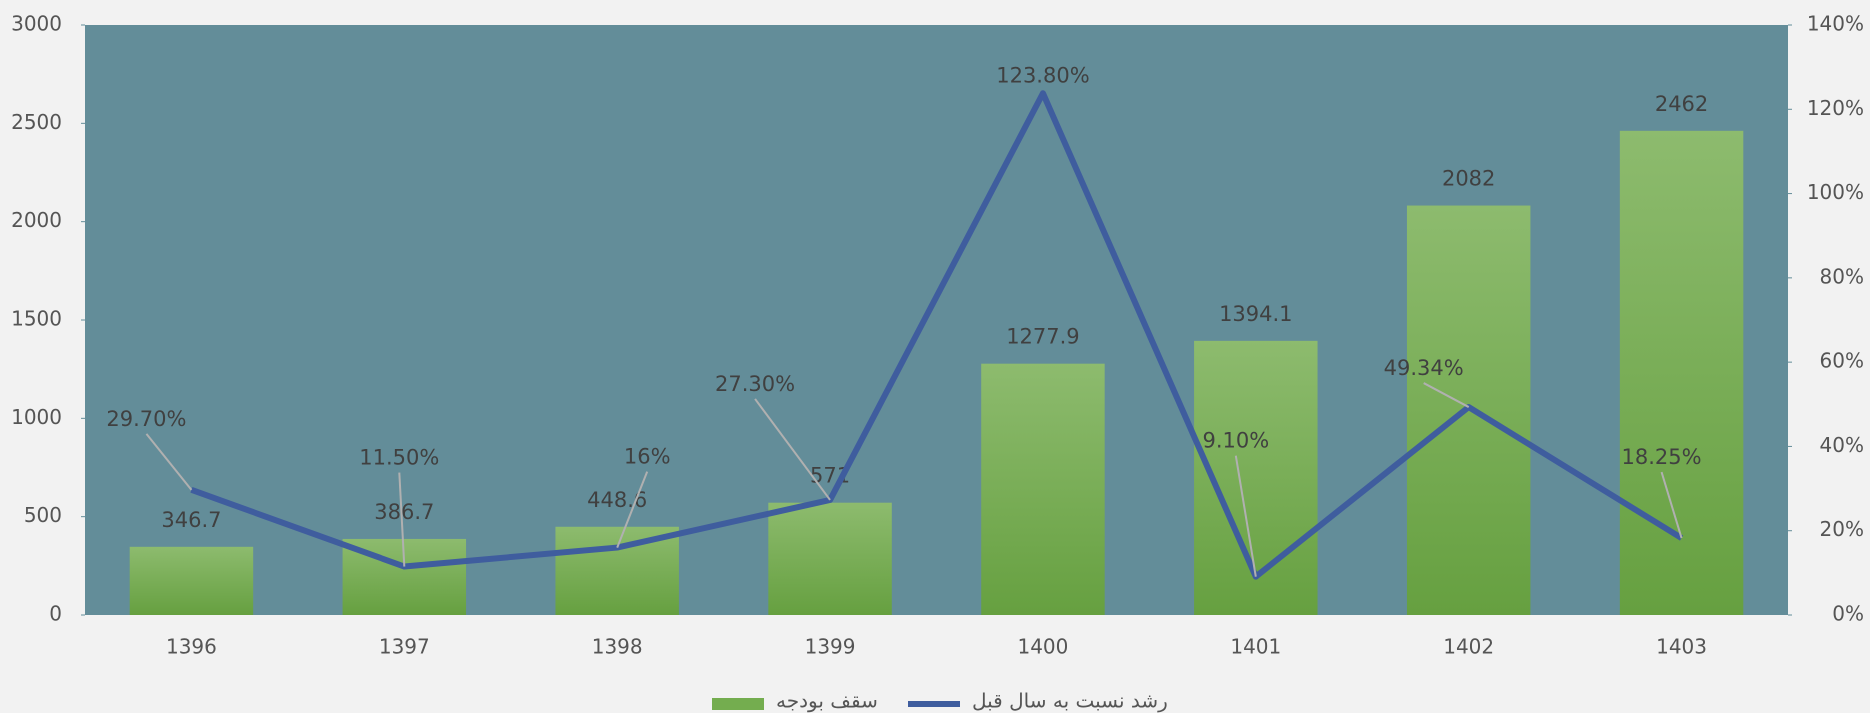 This screenshot has width=1870, height=713. What do you see at coordinates (1842, 276) in the screenshot?
I see `y2-tick-label: 80%` at bounding box center [1842, 276].